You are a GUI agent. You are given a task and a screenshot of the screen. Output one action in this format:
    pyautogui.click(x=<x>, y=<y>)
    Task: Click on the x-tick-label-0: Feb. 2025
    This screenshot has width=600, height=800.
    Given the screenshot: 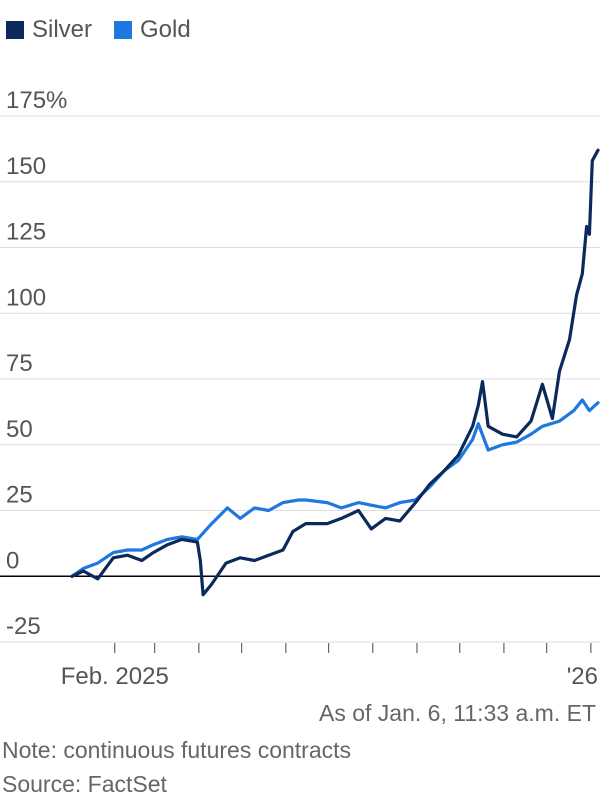 What is the action you would take?
    pyautogui.click(x=115, y=676)
    